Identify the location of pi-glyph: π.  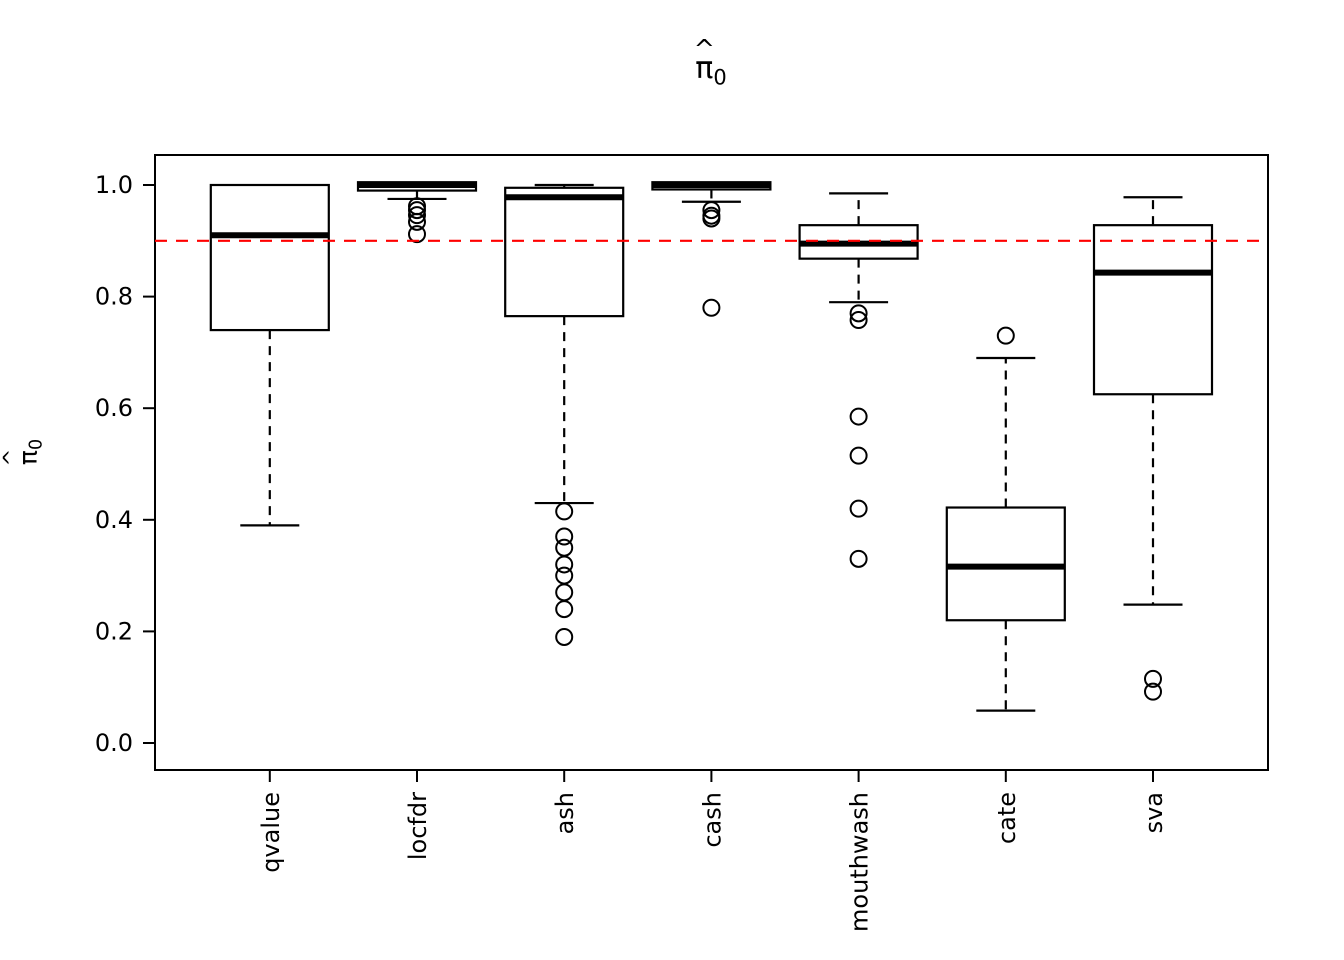
(704, 68).